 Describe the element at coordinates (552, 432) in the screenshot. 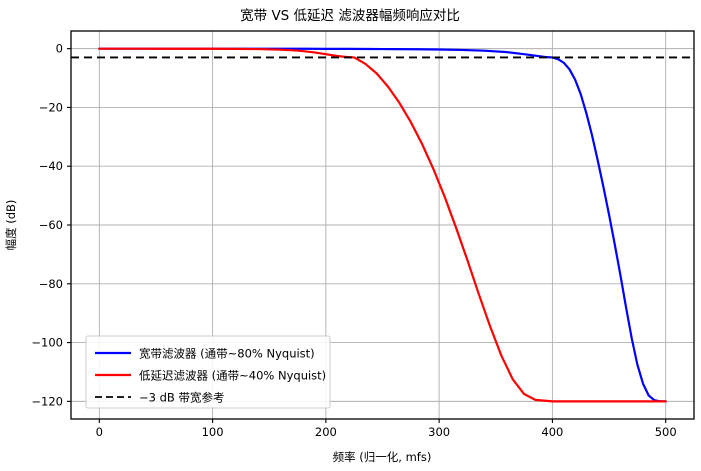

I see `x-tick-label: 400` at that location.